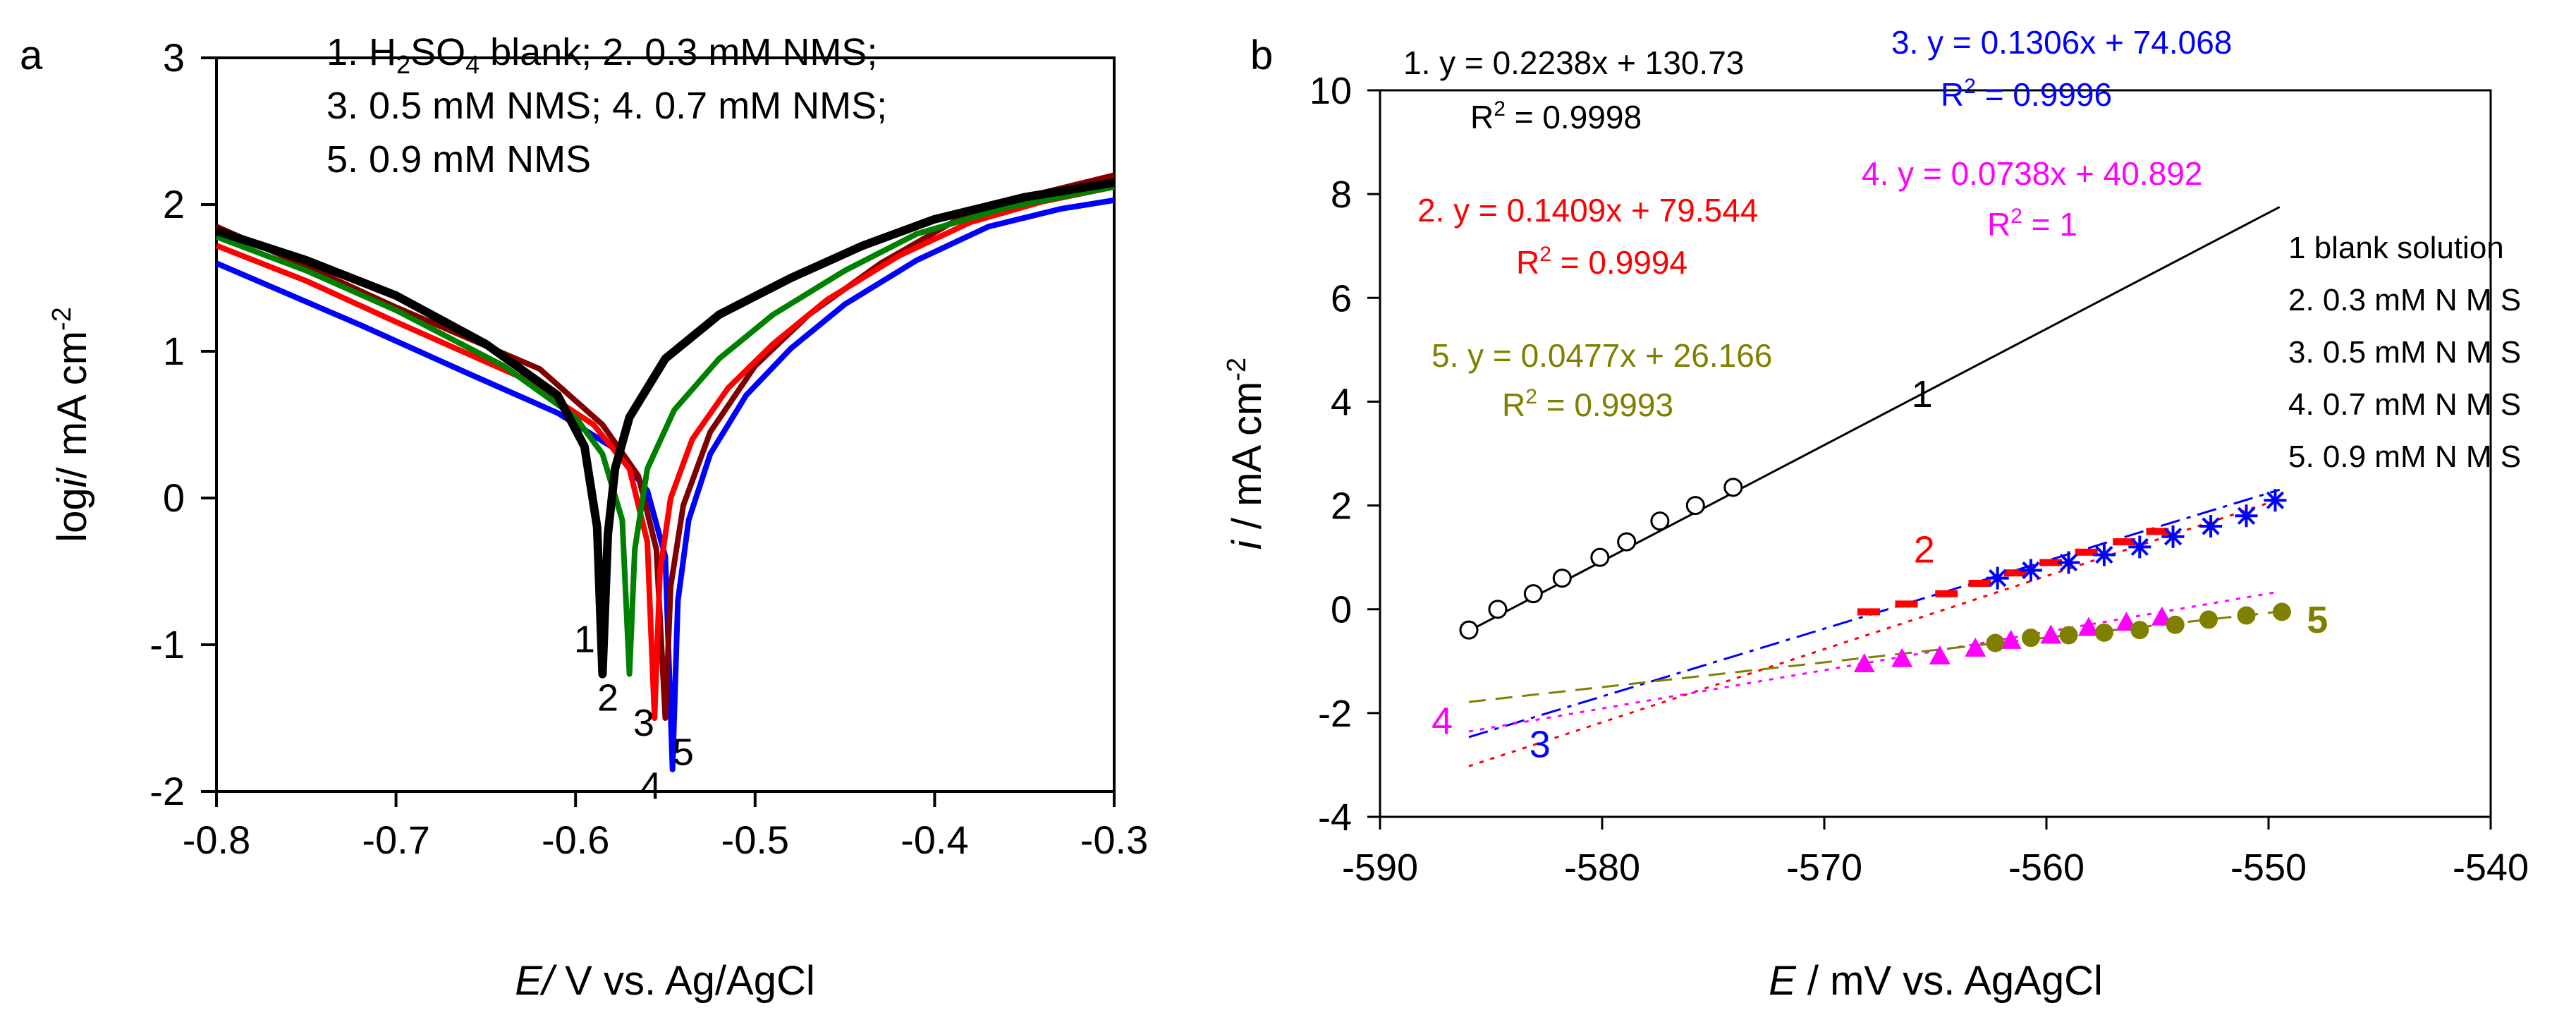 This screenshot has height=1020, width=2576. What do you see at coordinates (576, 840) in the screenshot?
I see `x-tick-label: -0.6` at bounding box center [576, 840].